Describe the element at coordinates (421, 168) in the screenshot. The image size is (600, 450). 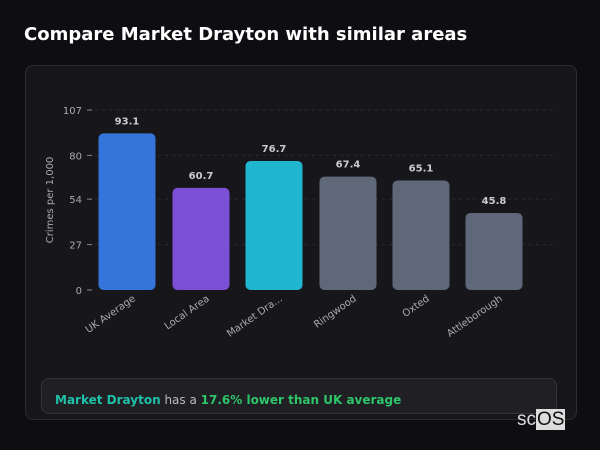
I see `data-label: 65.1` at that location.